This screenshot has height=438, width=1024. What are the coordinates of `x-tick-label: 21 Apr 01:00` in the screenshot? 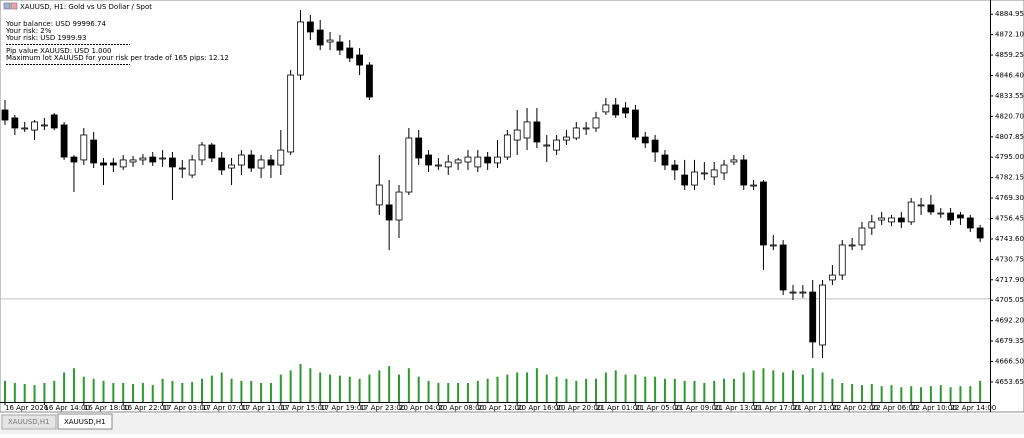 It's located at (619, 408).